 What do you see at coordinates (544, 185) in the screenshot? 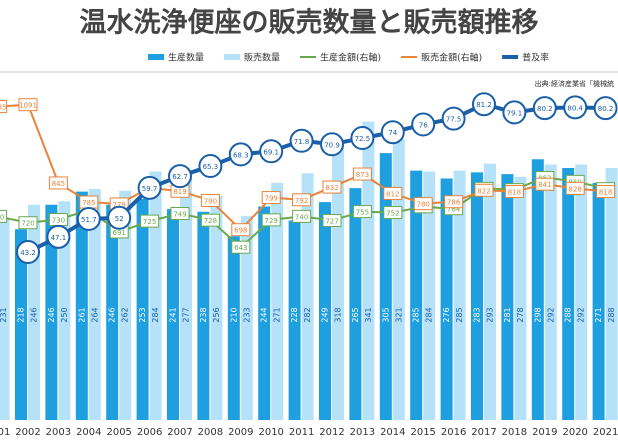
I see `point-label: 841` at bounding box center [544, 185].